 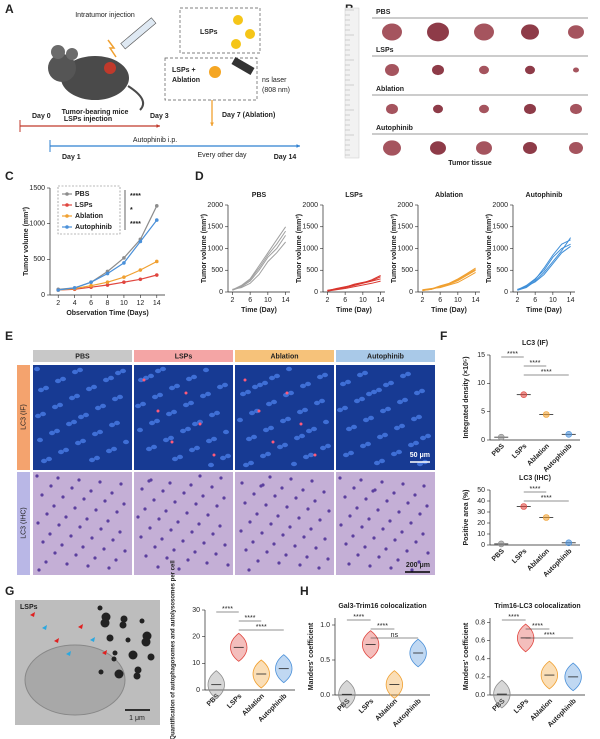 I want to click on label: Day 7 (Ablation), so click(x=248, y=115).